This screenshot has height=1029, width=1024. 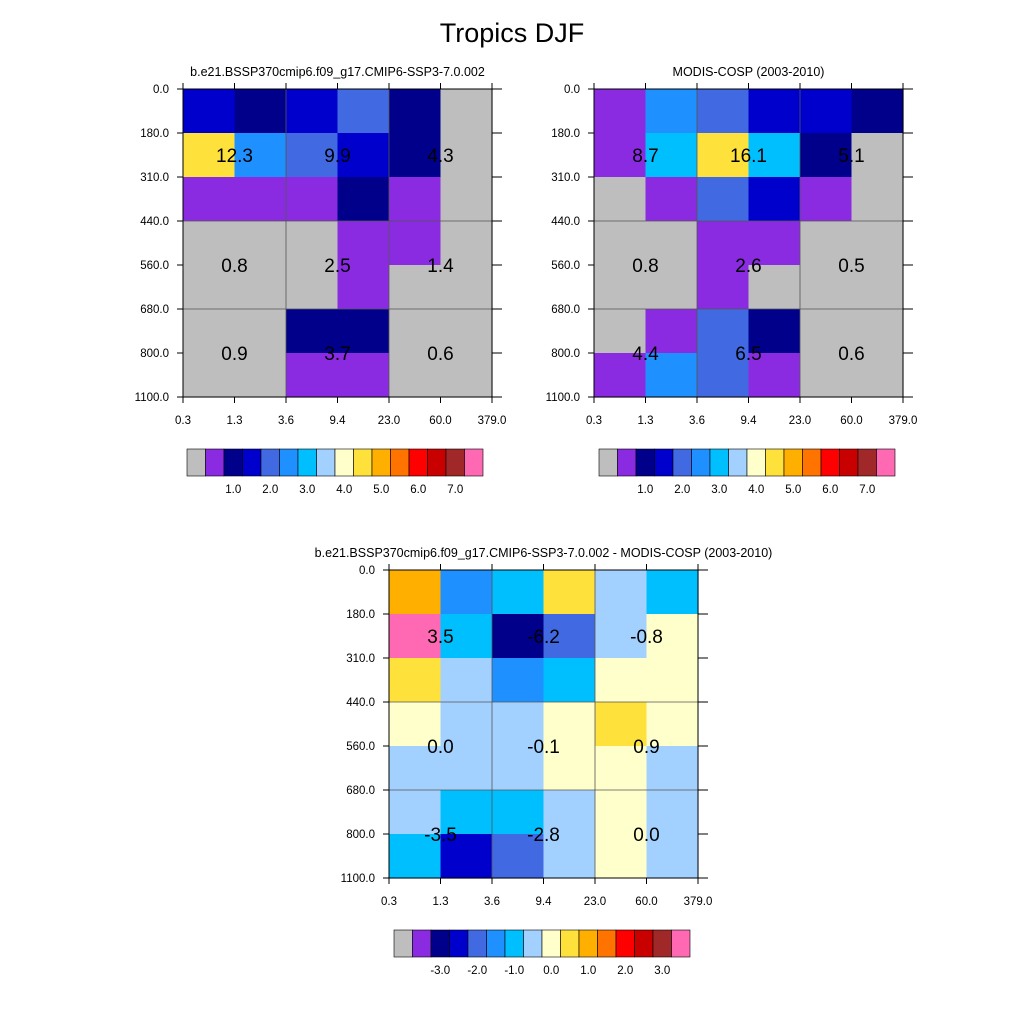 I want to click on x-tick-label: 23.0, so click(x=595, y=902).